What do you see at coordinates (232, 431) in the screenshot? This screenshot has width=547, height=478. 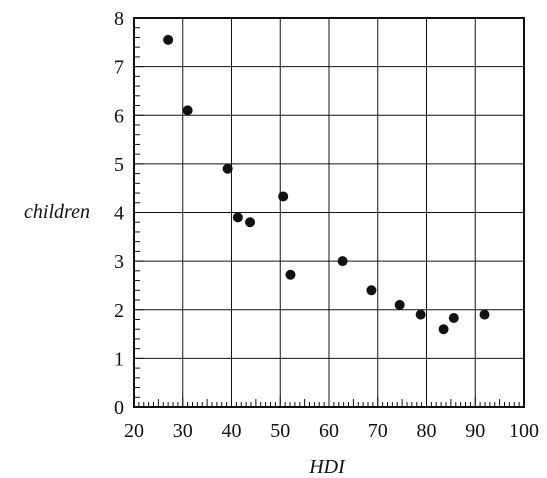 I see `x-tick-label: 40` at bounding box center [232, 431].